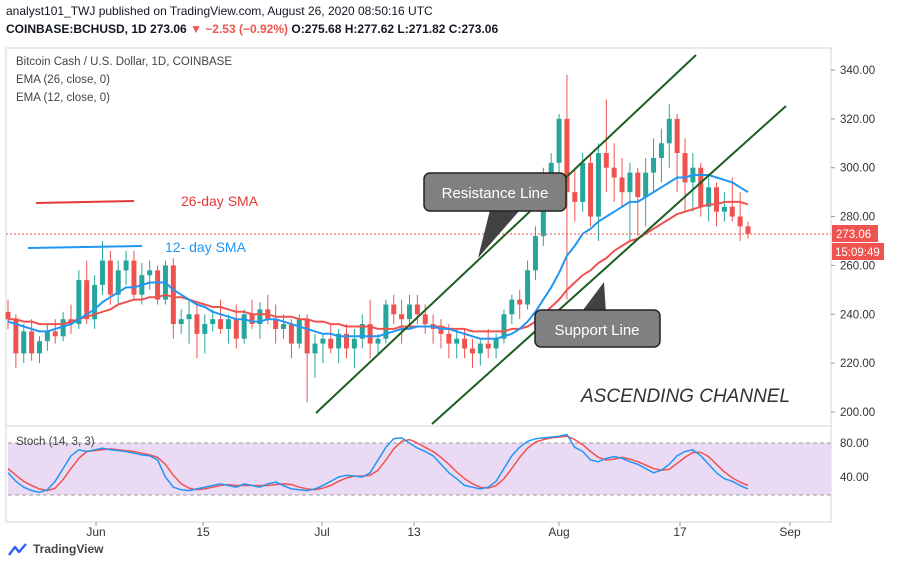  Describe the element at coordinates (321, 532) in the screenshot. I see `x-tick-label: Jul` at that location.